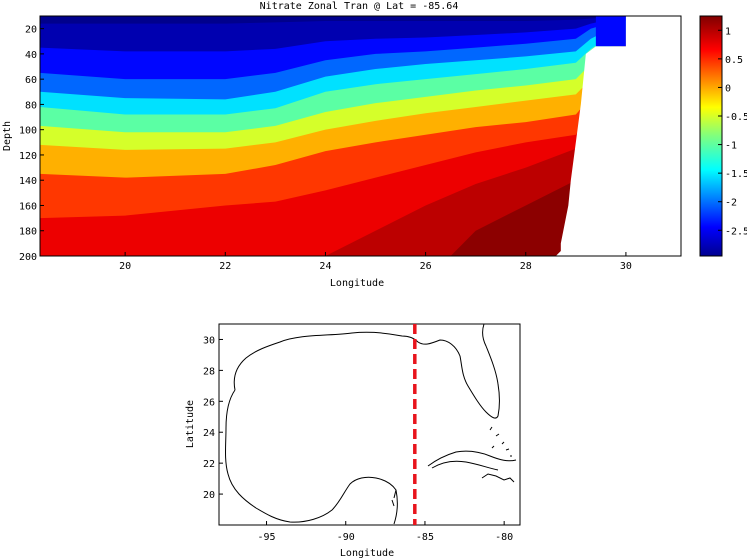 The height and width of the screenshot is (559, 747). What do you see at coordinates (711, 136) in the screenshot?
I see `colorbar` at bounding box center [711, 136].